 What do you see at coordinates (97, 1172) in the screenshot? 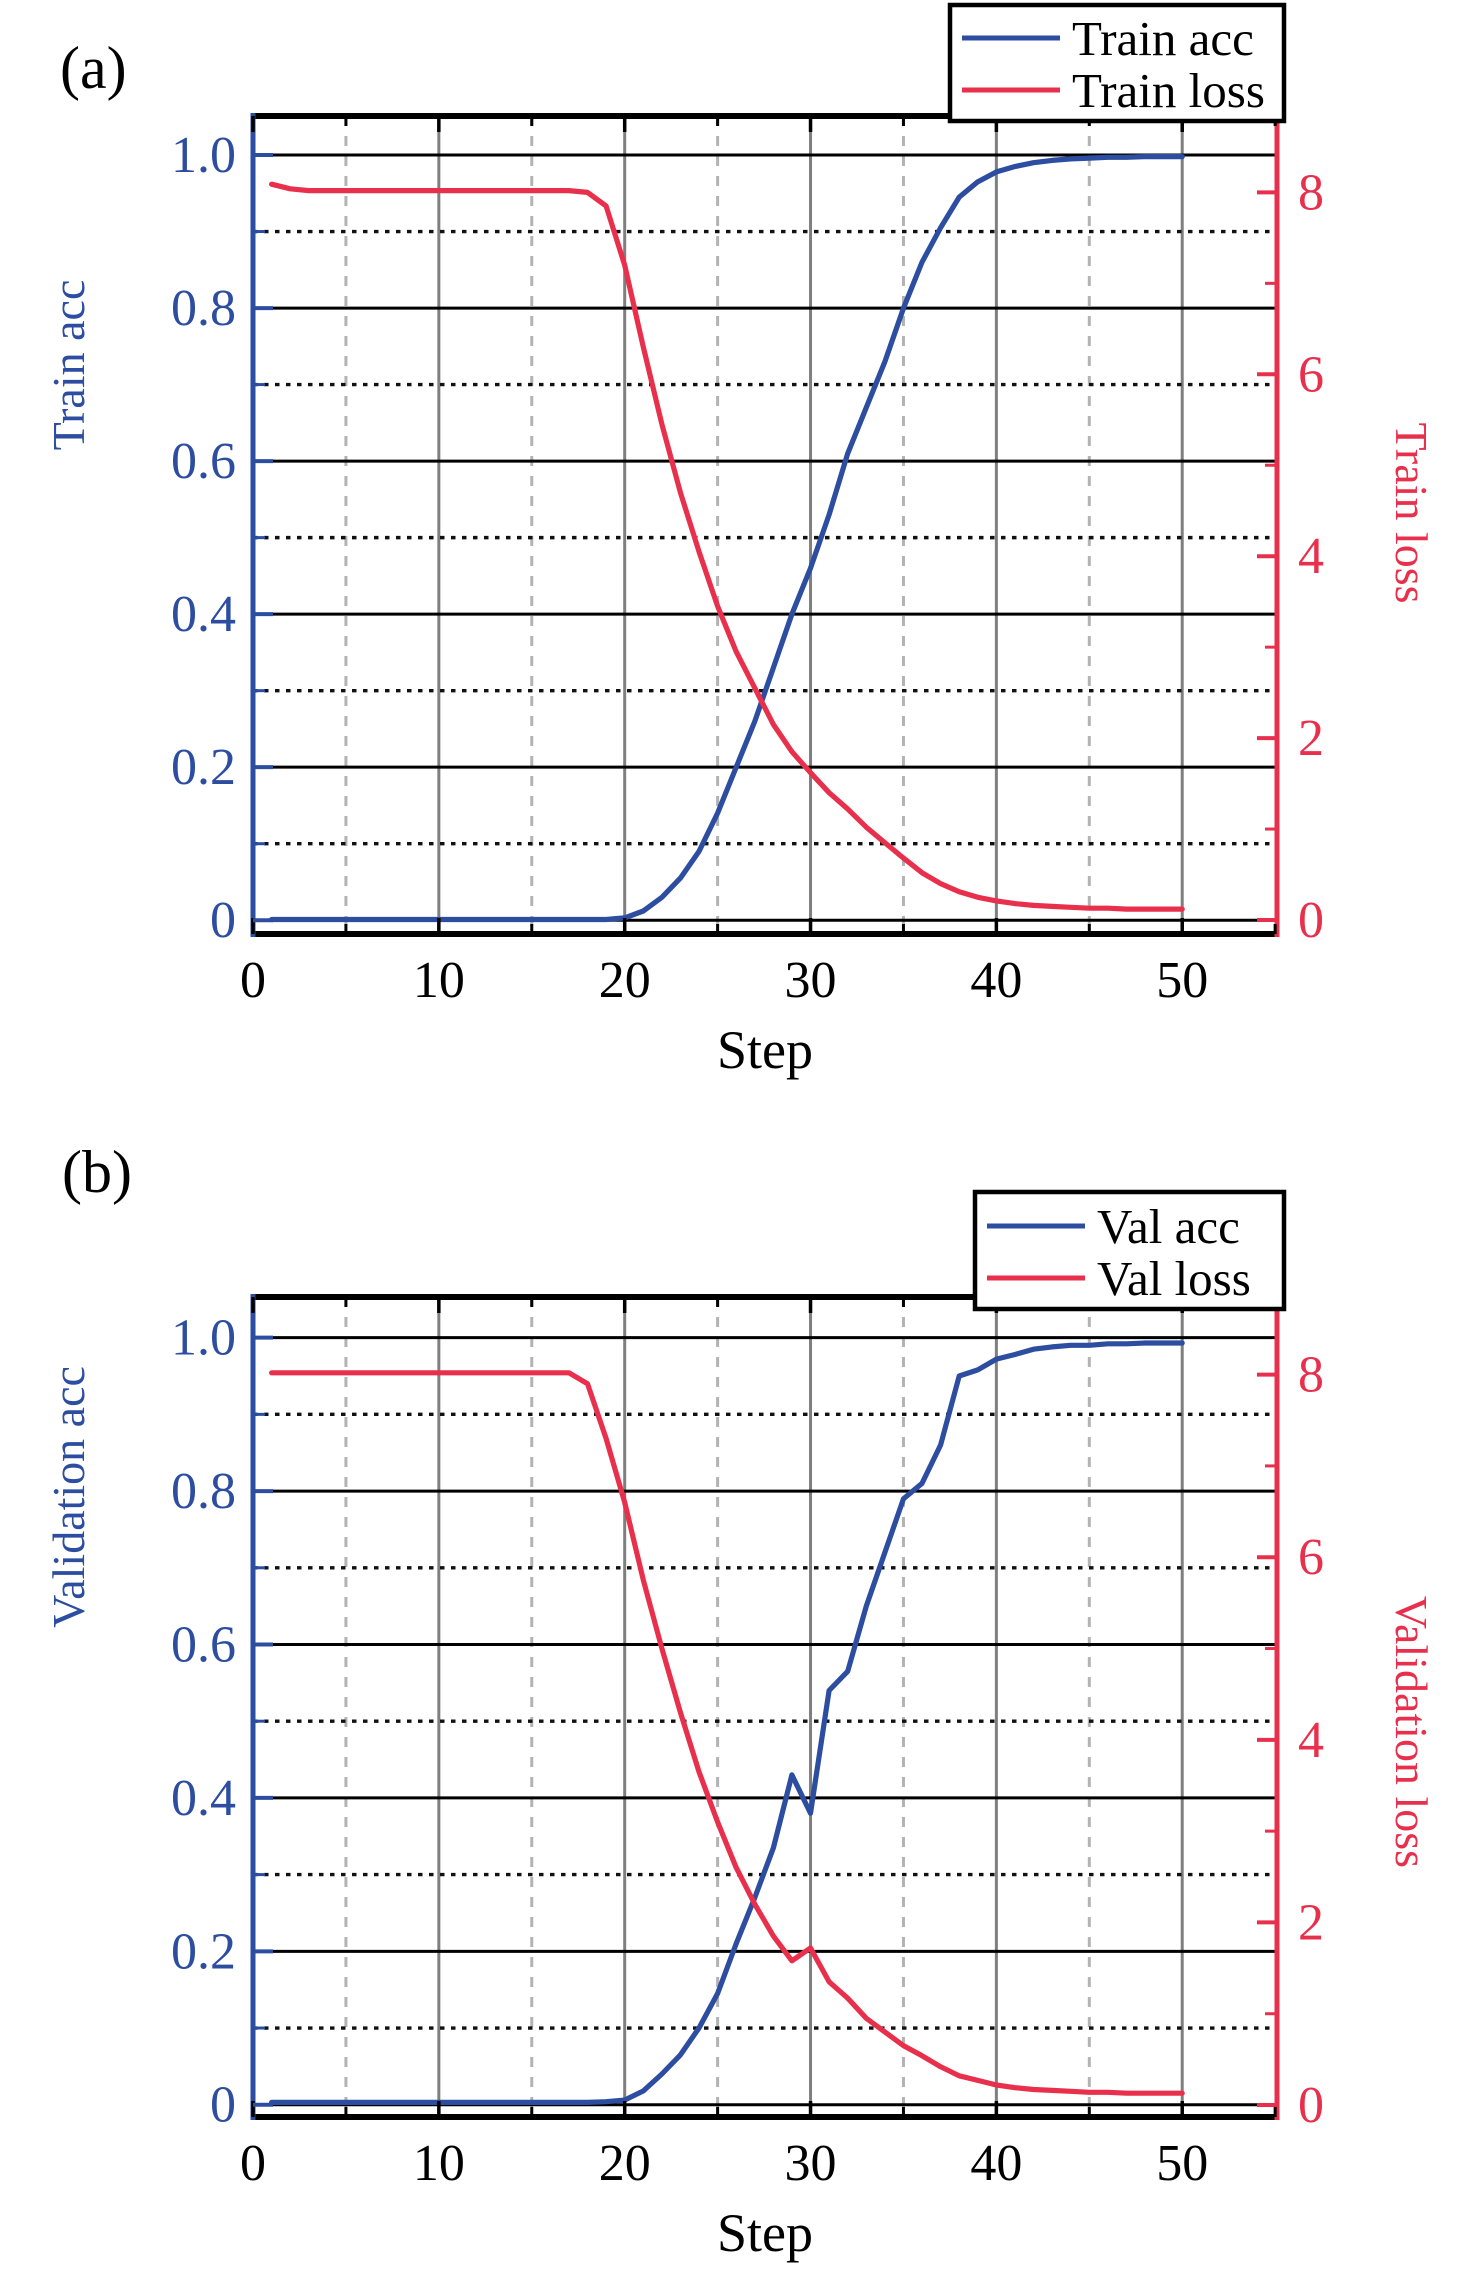
I see `panel-label-b: (b)` at bounding box center [97, 1172].